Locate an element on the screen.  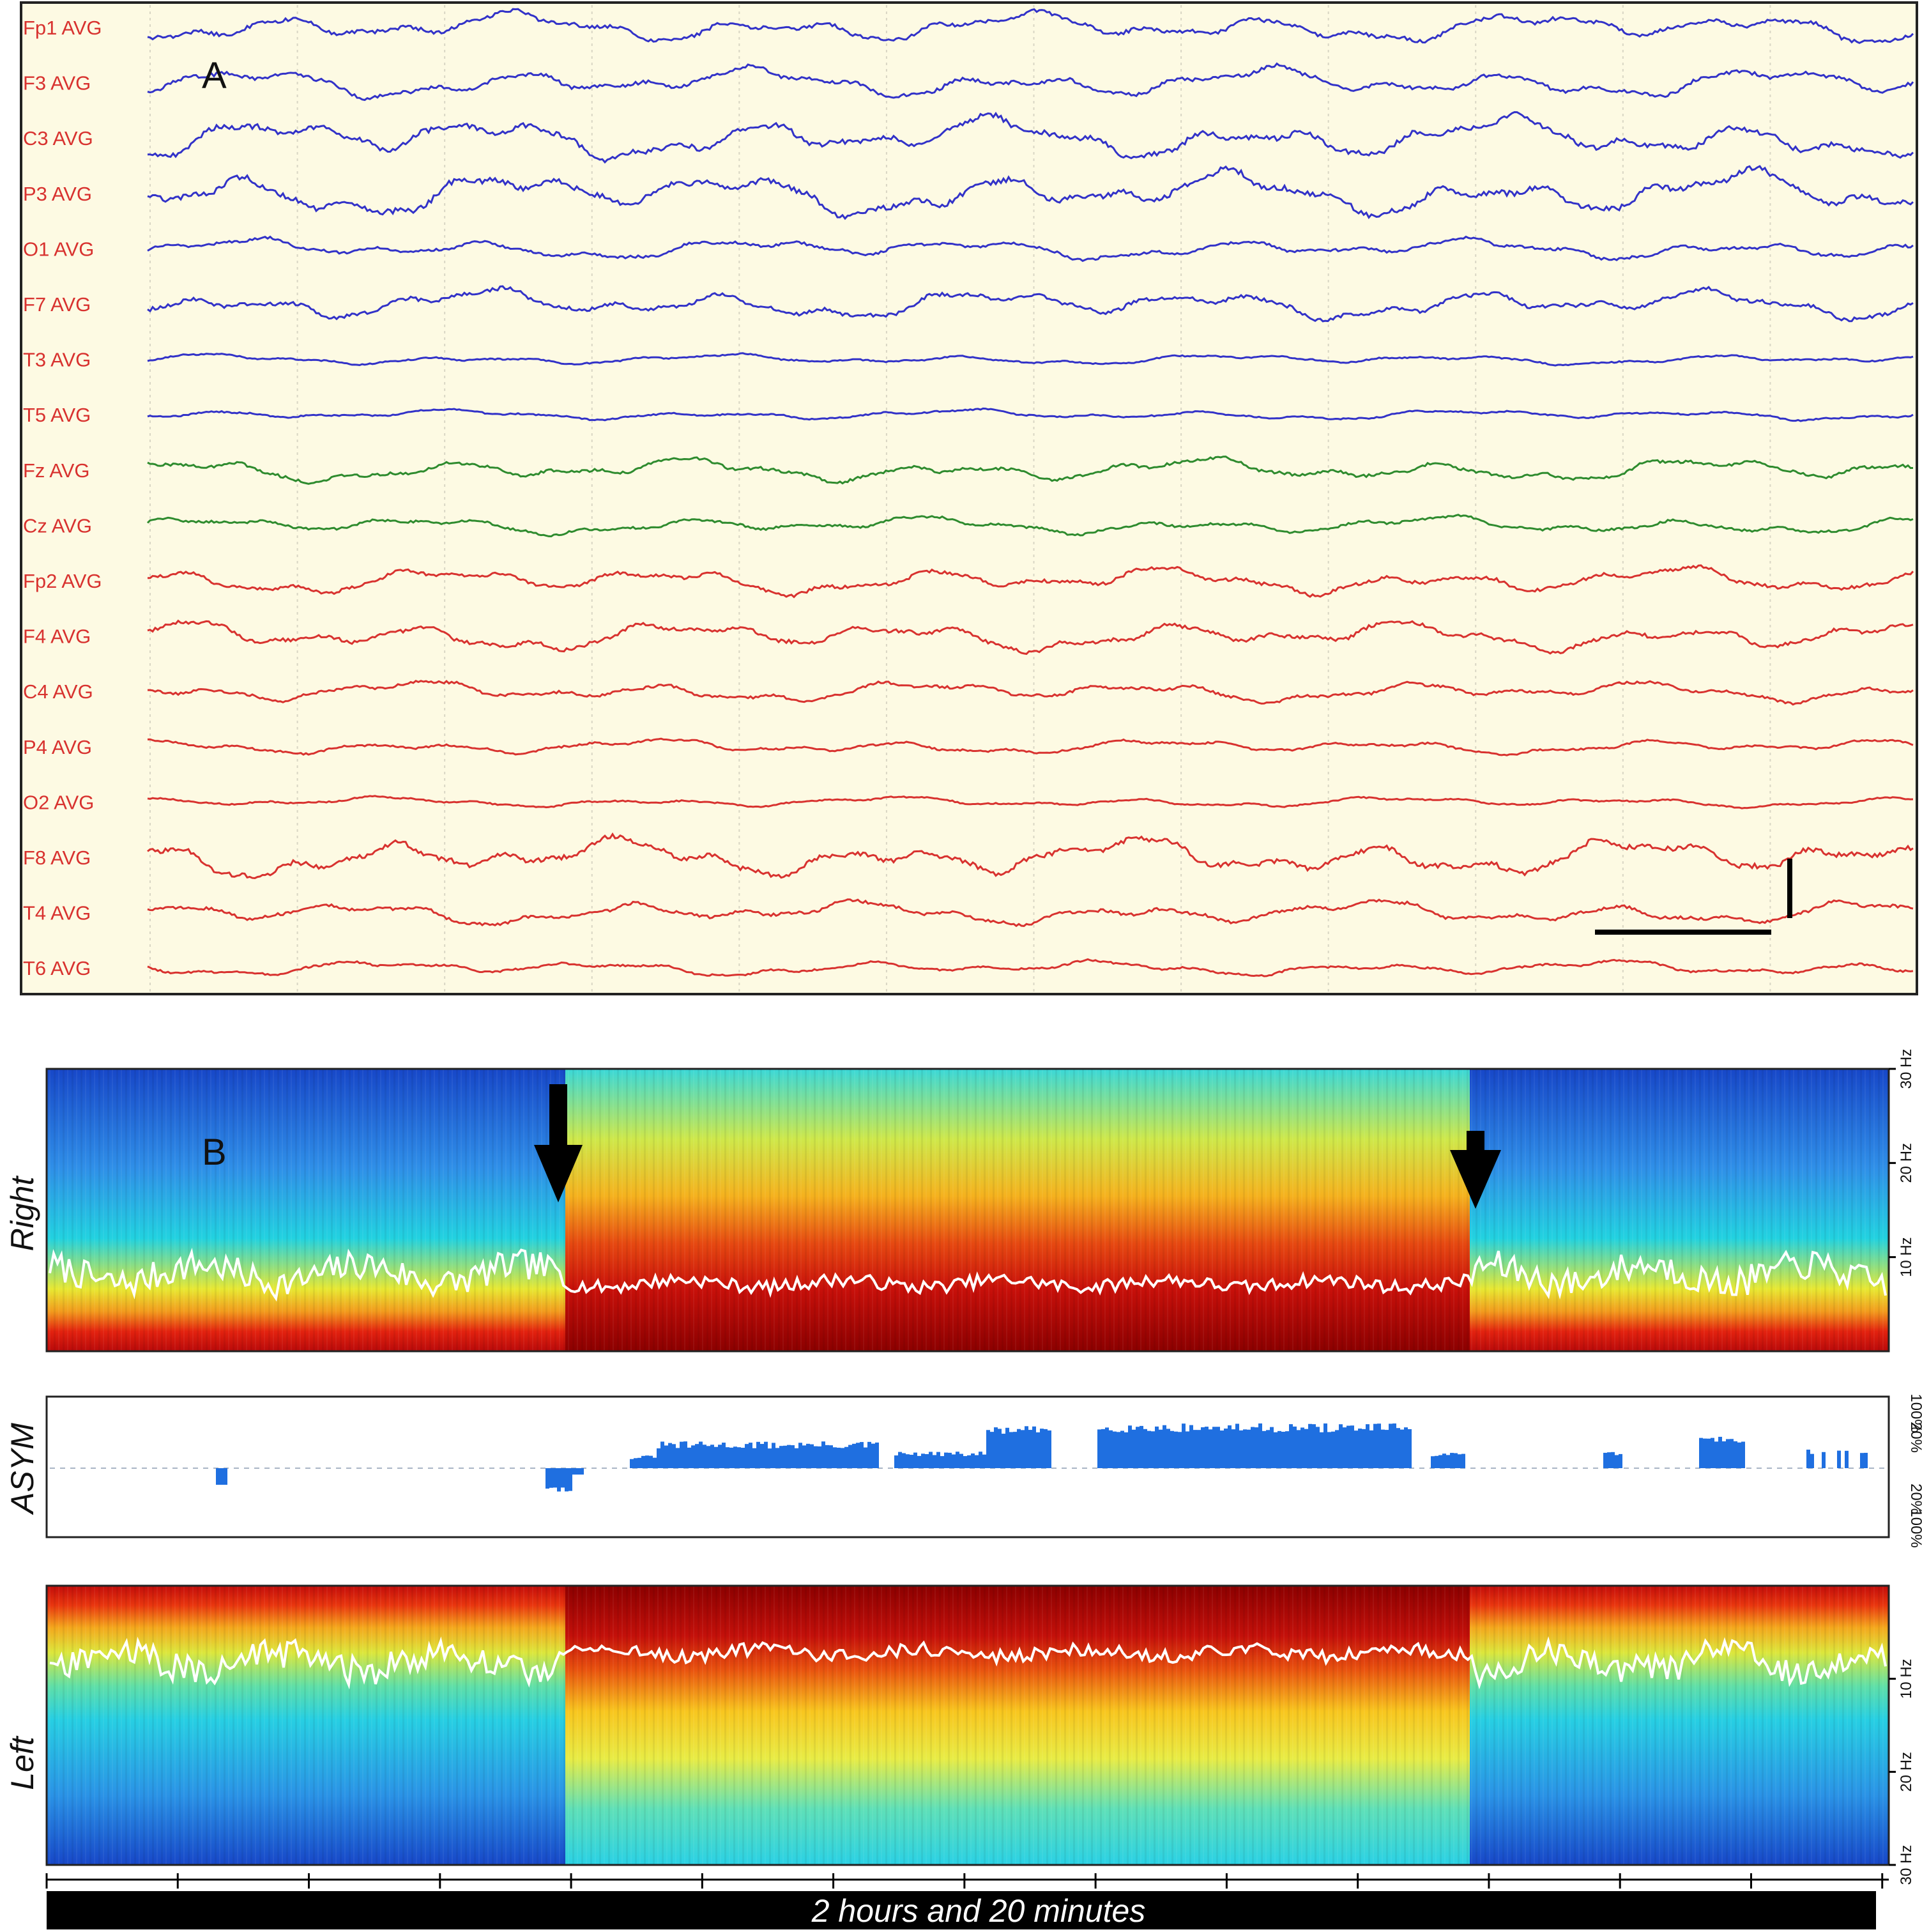
eeg-channel-label: Cz AVG is located at coordinates (57, 525).